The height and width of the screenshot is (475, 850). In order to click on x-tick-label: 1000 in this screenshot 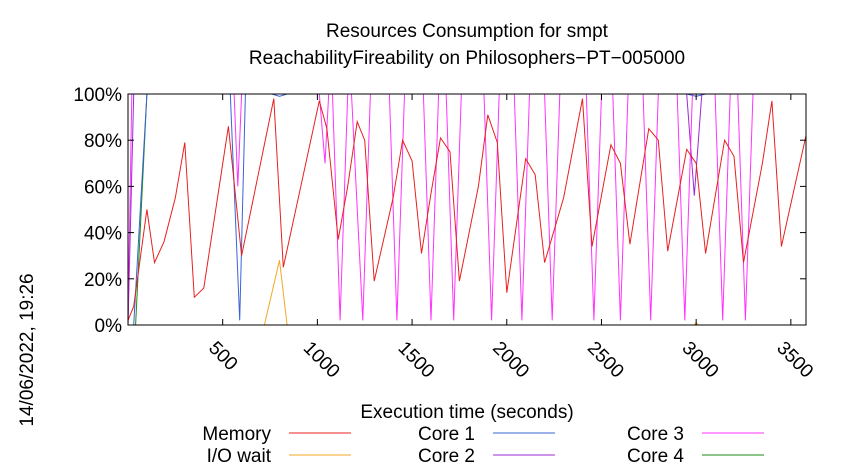, I will do `click(321, 360)`.